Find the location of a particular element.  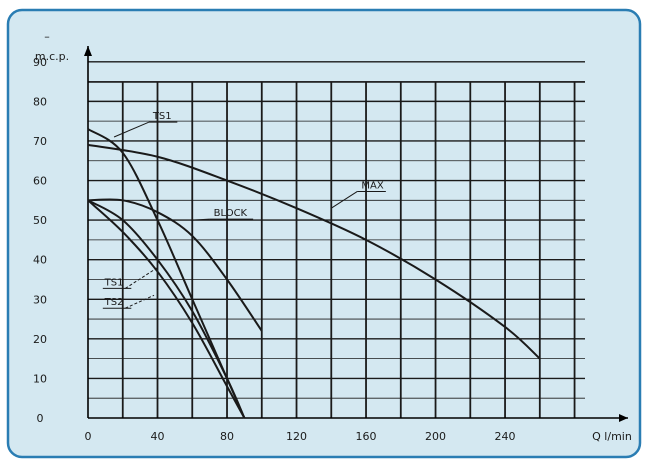

x-tick-label-0: 0 is located at coordinates (88, 436).